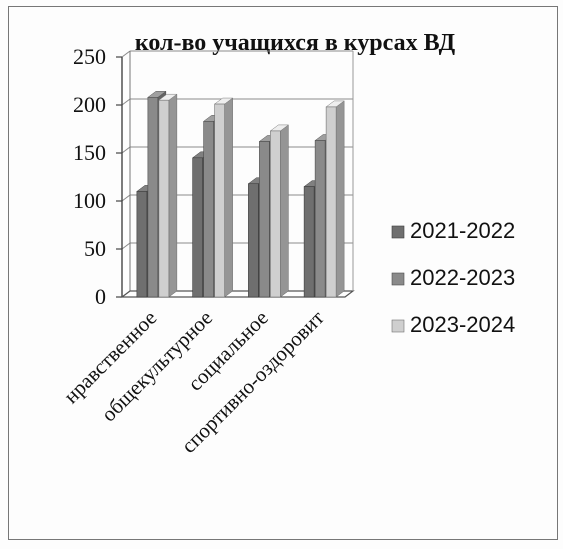 This screenshot has width=563, height=549. I want to click on y-tick-label: 150, so click(89, 152).